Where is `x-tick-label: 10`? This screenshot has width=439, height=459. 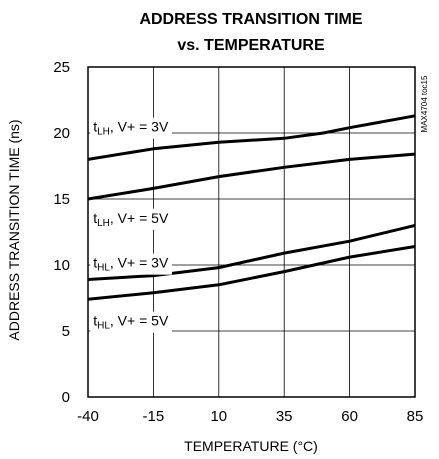 x-tick-label: 10 is located at coordinates (218, 416).